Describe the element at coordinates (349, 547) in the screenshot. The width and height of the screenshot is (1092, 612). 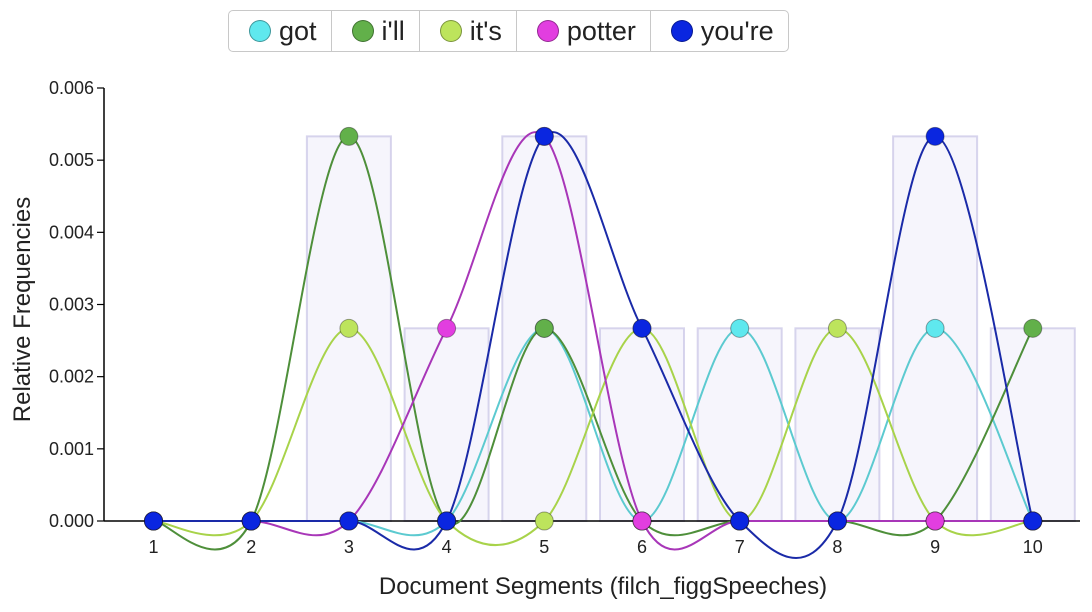
I see `x-tick-label: 3` at that location.